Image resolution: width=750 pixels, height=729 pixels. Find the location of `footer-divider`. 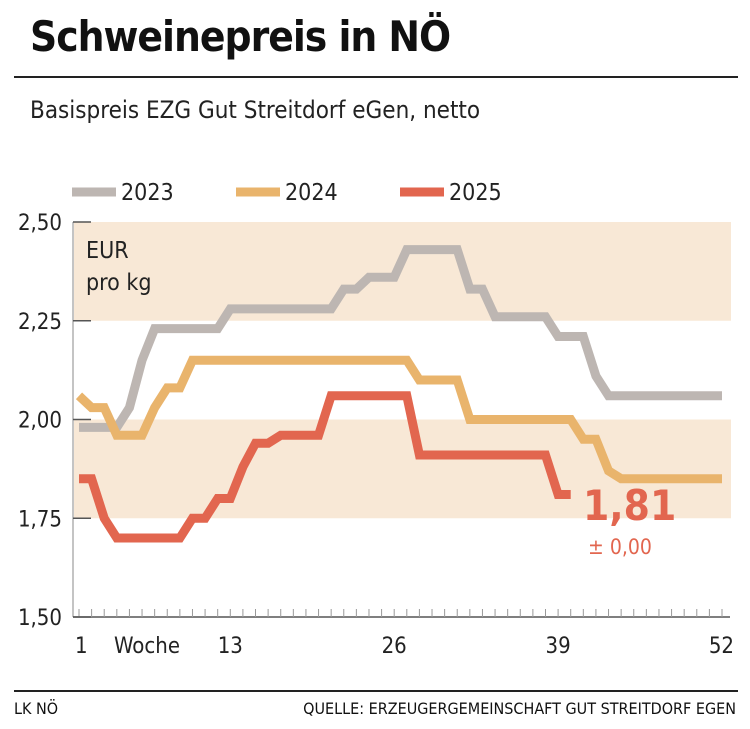

footer-divider is located at coordinates (376, 691).